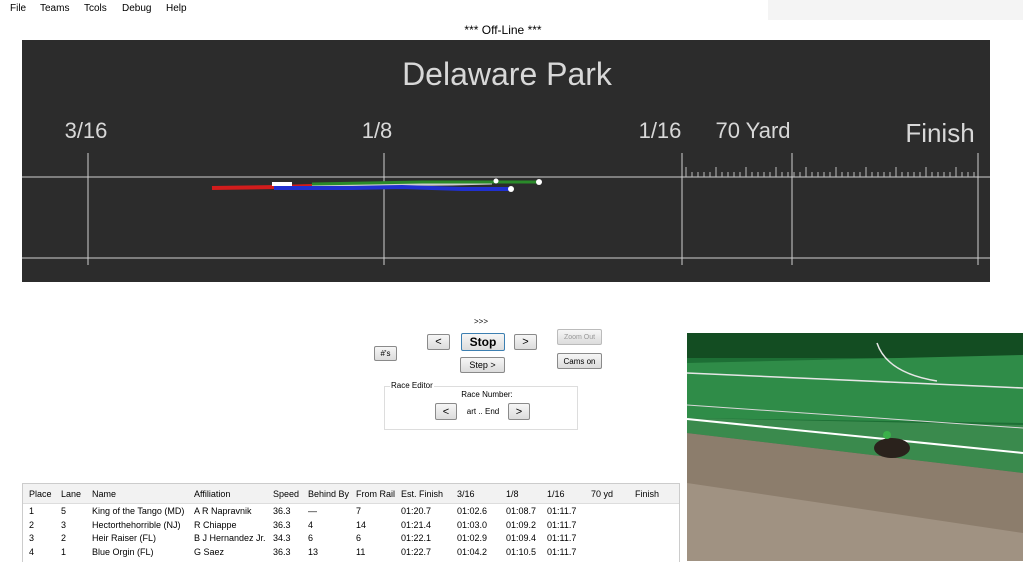  I want to click on menu-item: Tcols, so click(95, 8).